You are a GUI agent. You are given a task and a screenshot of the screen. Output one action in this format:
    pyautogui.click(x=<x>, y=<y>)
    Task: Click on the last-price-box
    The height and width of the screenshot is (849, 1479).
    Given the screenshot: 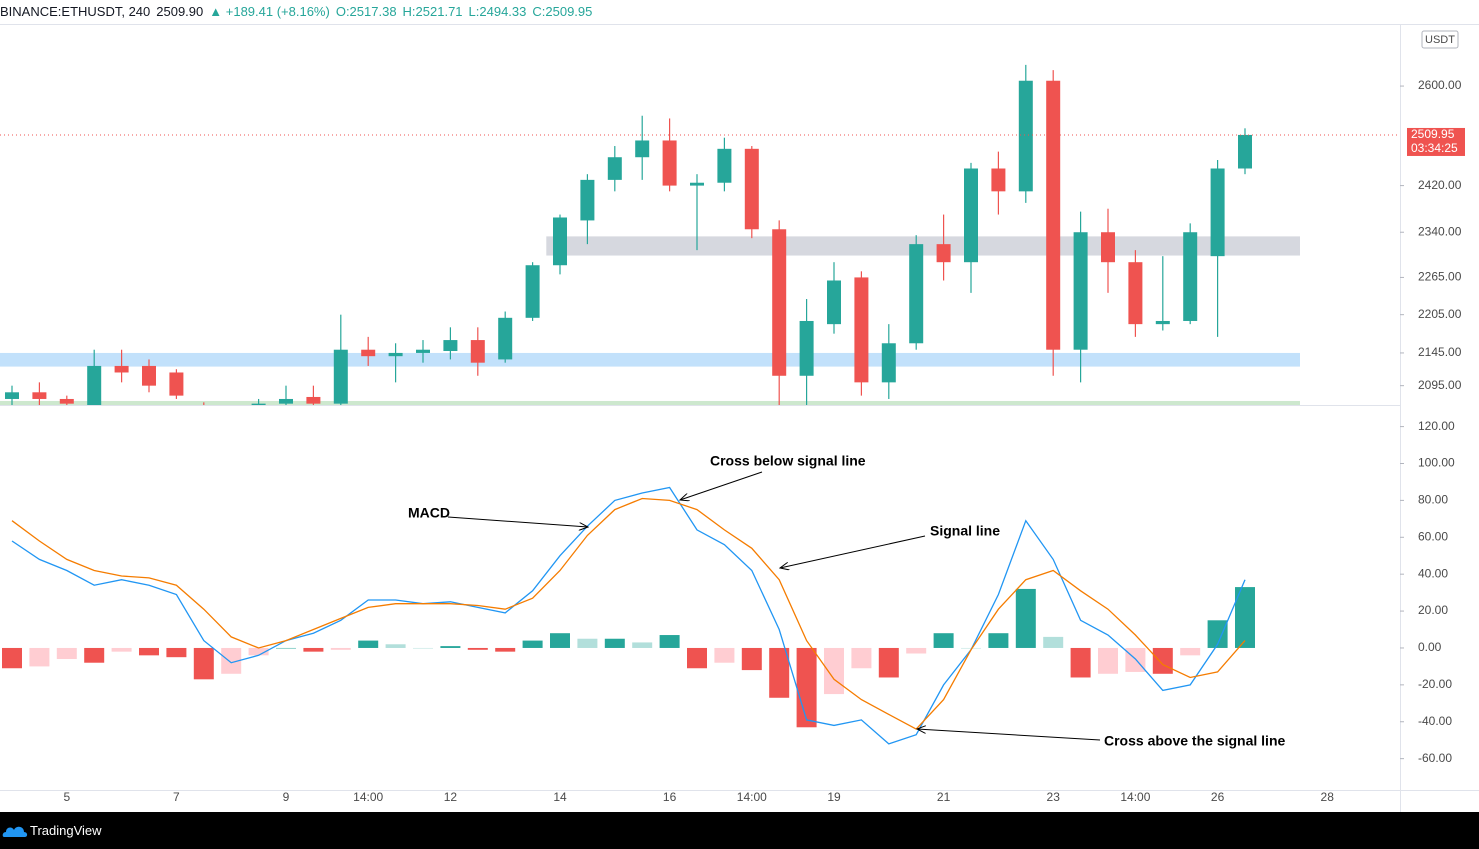 What is the action you would take?
    pyautogui.click(x=1436, y=141)
    